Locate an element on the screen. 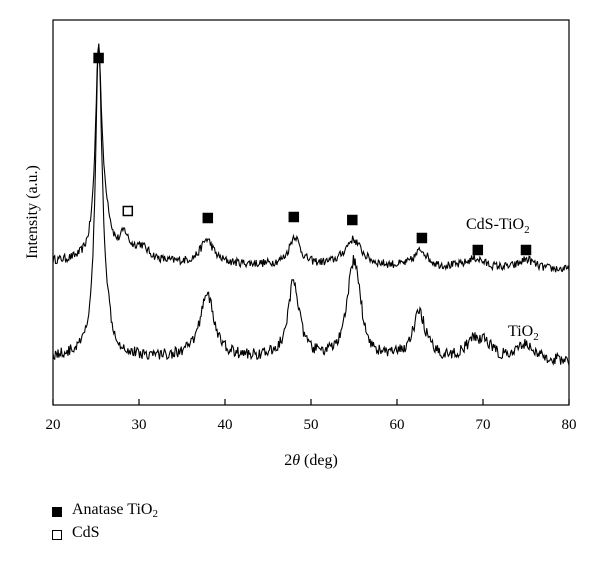  filled-square-icon is located at coordinates (57, 511).